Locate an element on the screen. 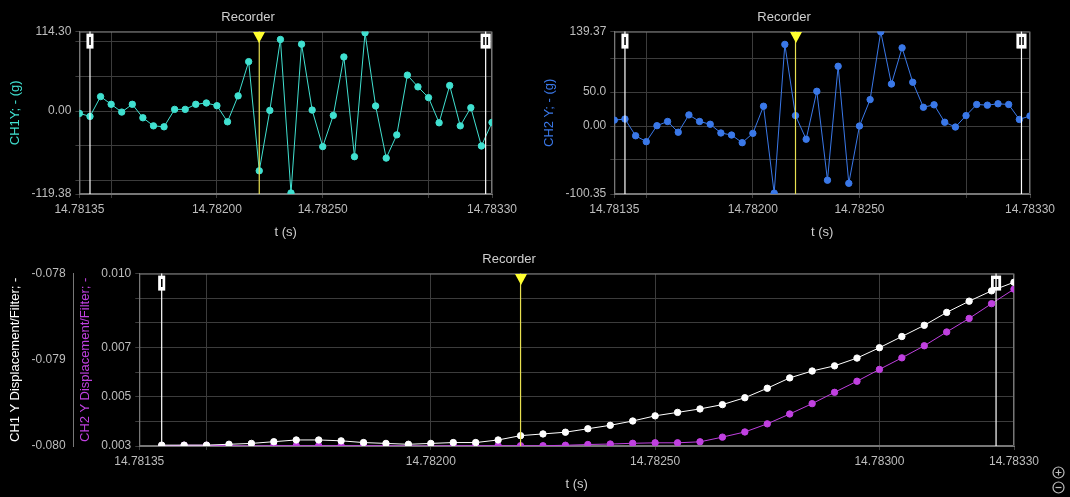  y-tick-label: 114.30 is located at coordinates (53, 30).